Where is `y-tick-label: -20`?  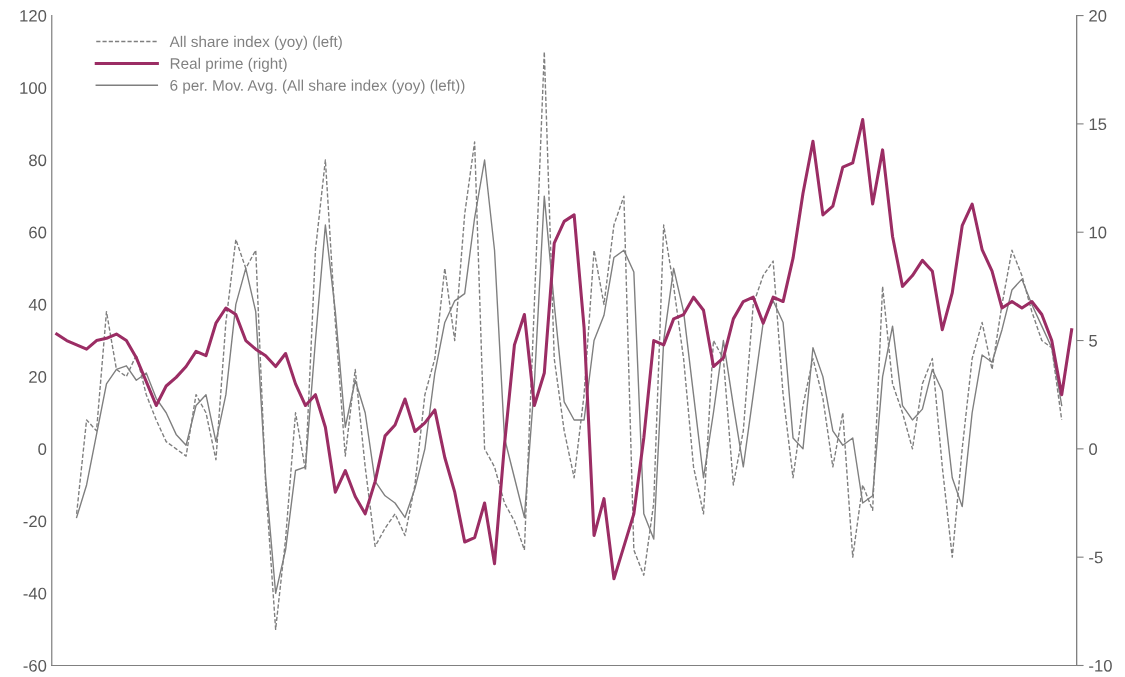 y-tick-label: -20 is located at coordinates (35, 521).